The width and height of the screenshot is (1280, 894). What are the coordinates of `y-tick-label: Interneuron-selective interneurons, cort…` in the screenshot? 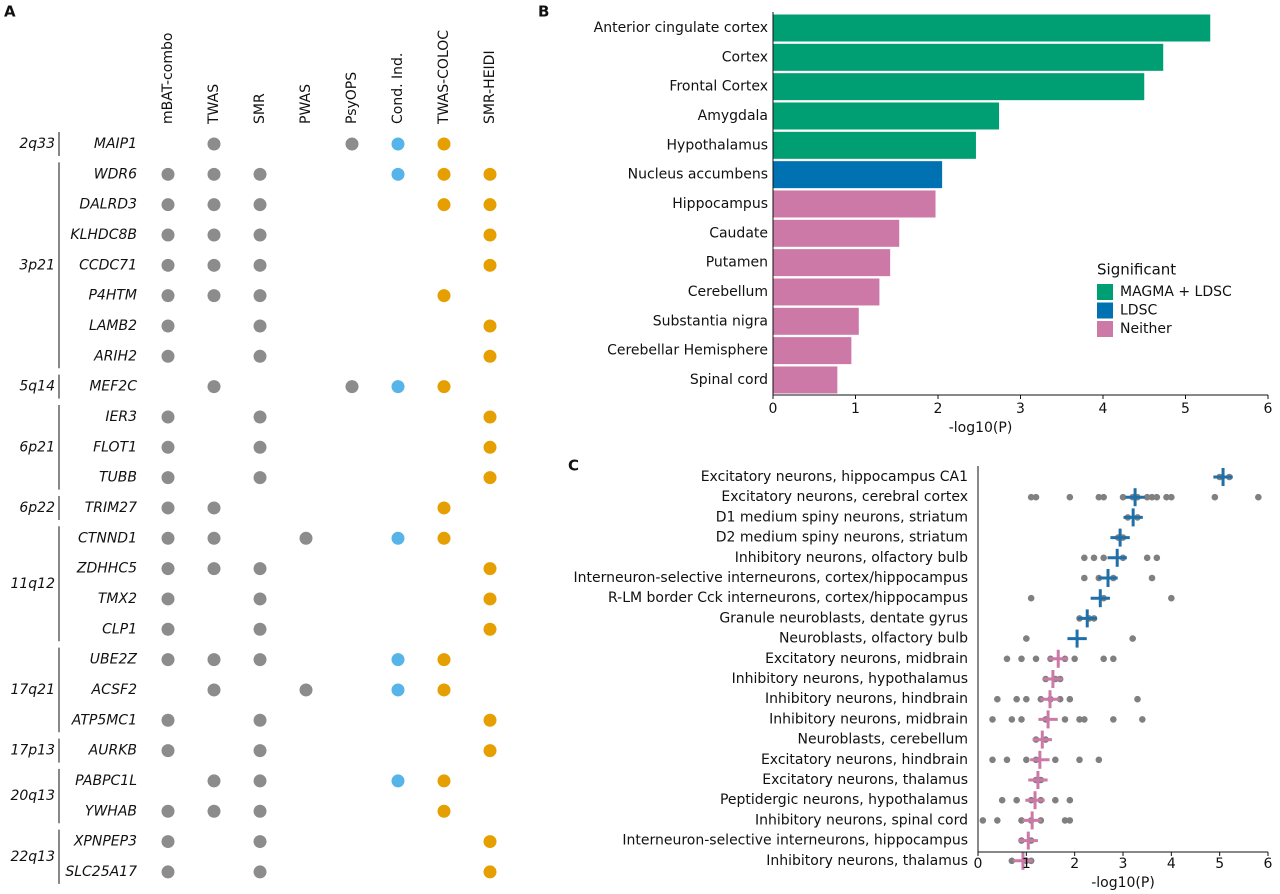 It's located at (770, 578).